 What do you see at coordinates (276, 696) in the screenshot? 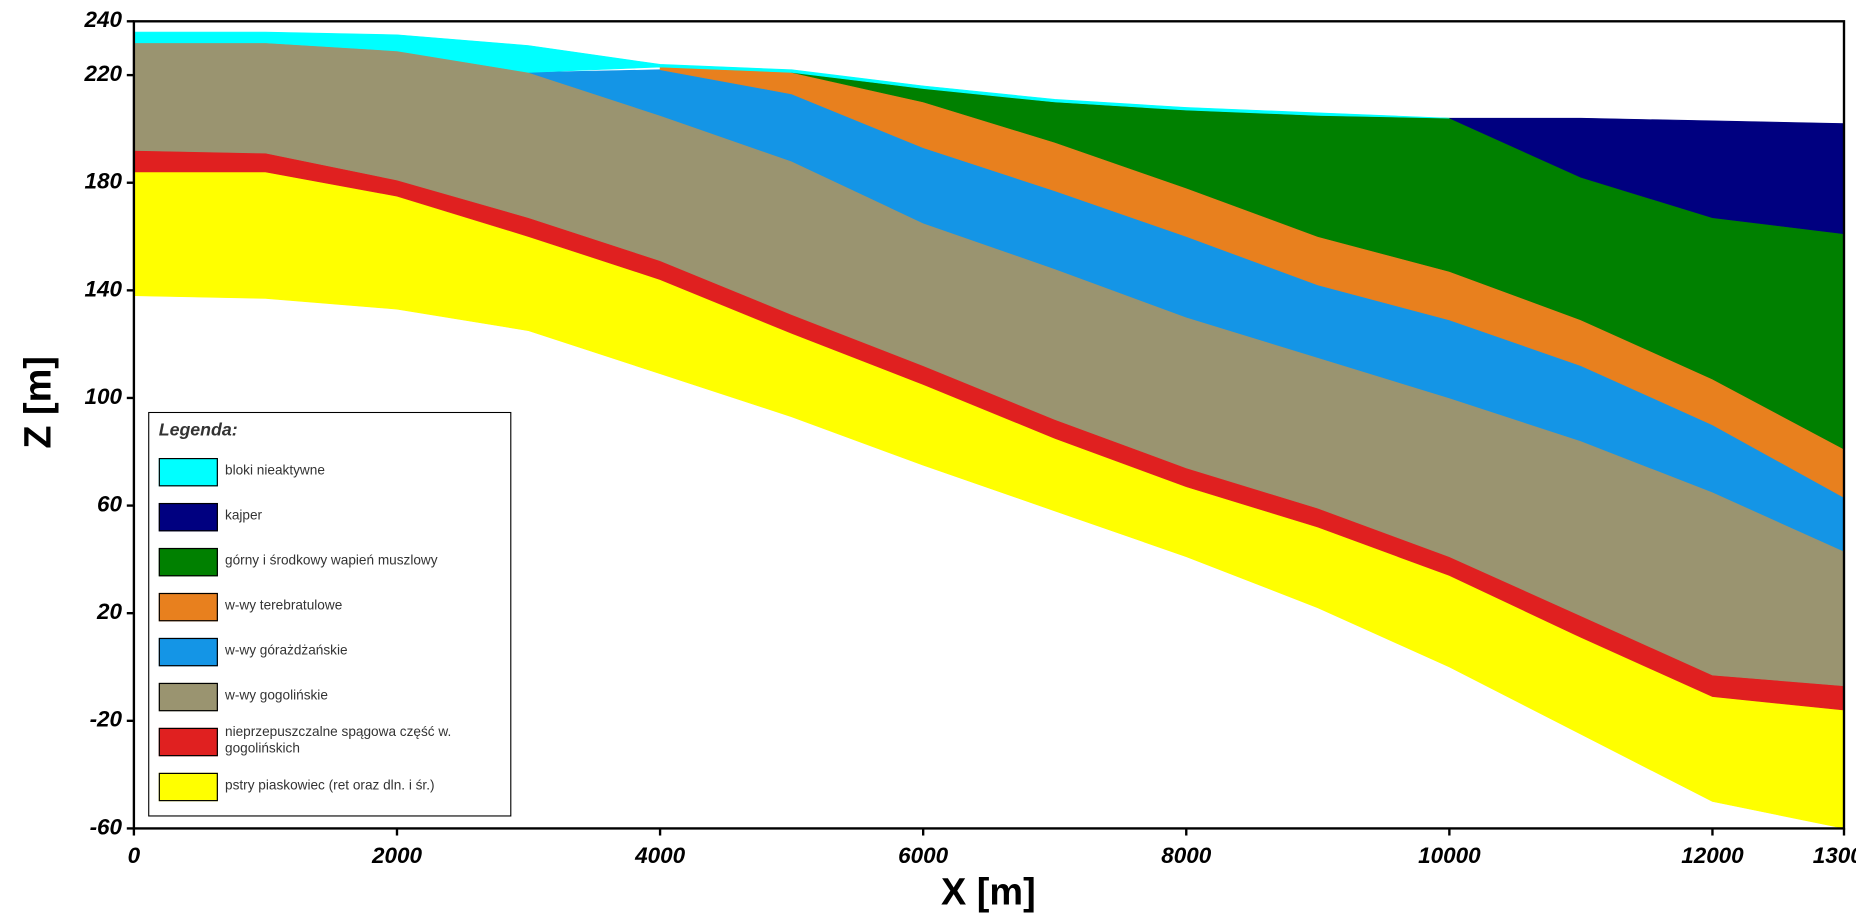
I see `legend-label: w-wy gogolińskie` at bounding box center [276, 696].